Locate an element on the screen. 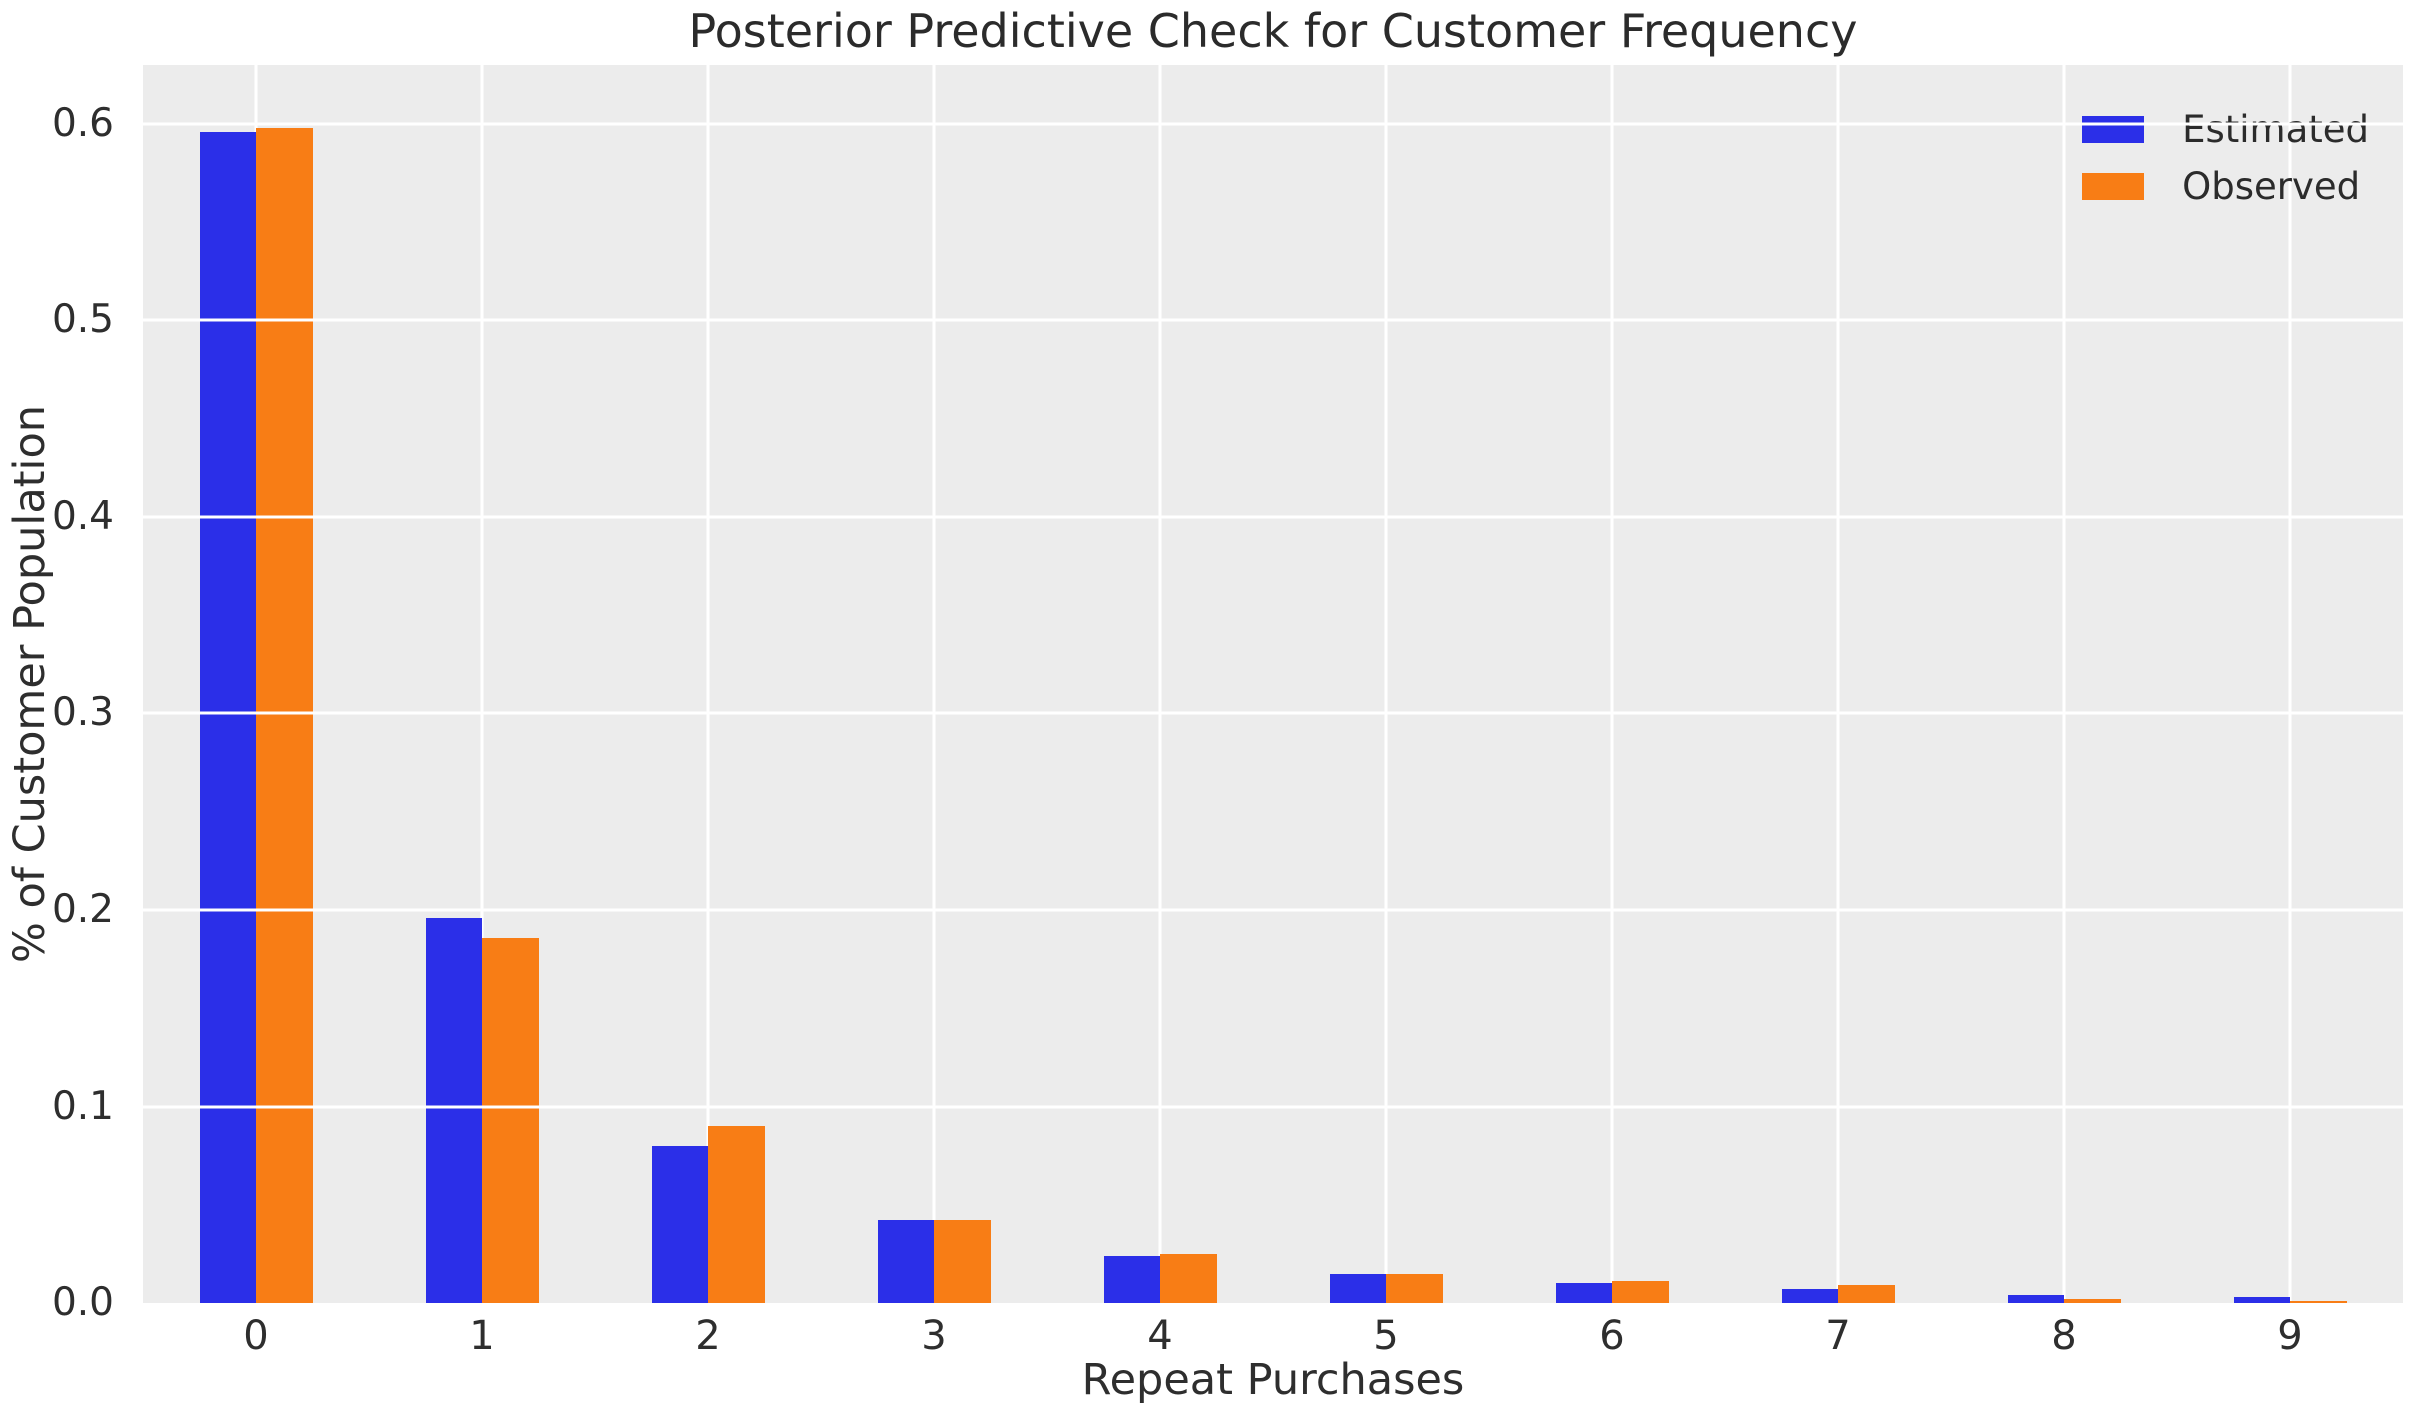 The image size is (2423, 1423). y-axis-ticks: 0.0 0.1 0.2 0.3 0.4 0.5 0.6 is located at coordinates (64, 693).